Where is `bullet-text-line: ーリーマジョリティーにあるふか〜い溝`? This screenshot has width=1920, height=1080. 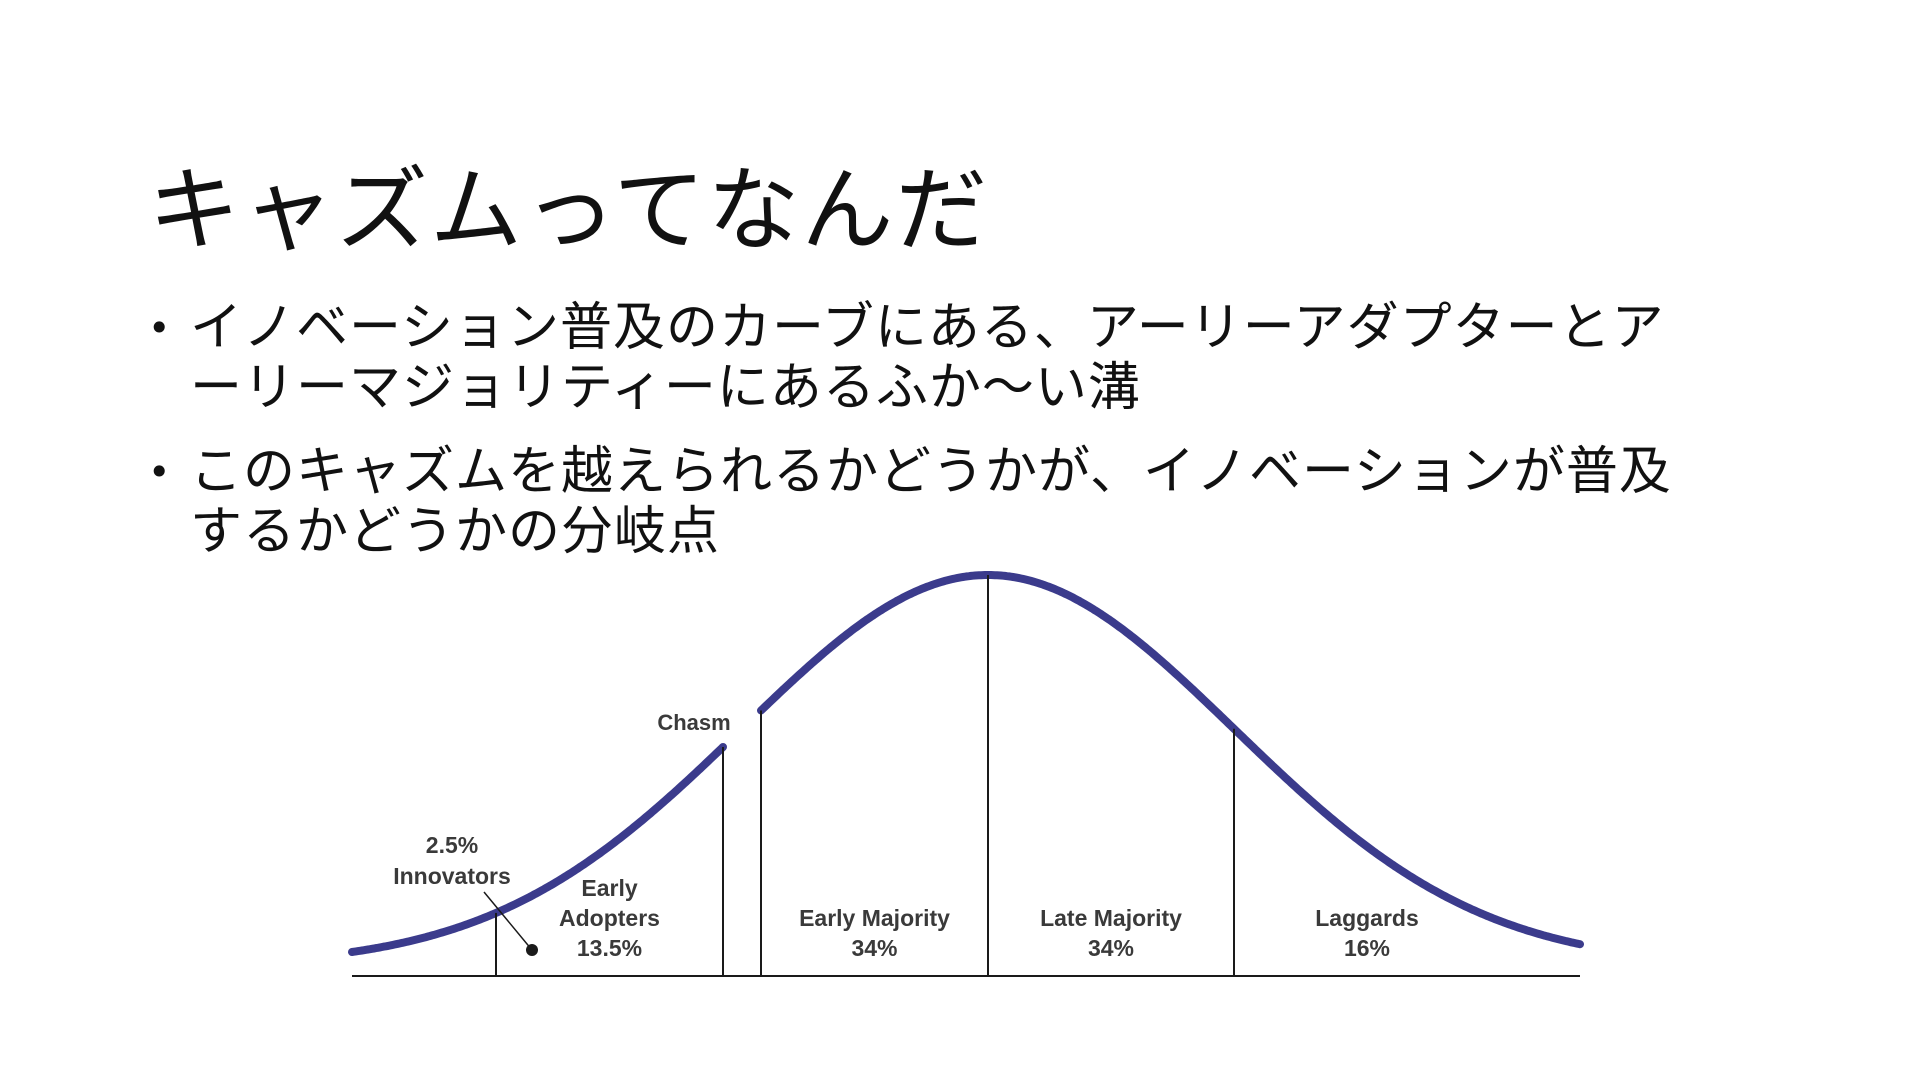 bullet-text-line: ーリーマジョリティーにあるふか〜い溝 is located at coordinates (665, 388).